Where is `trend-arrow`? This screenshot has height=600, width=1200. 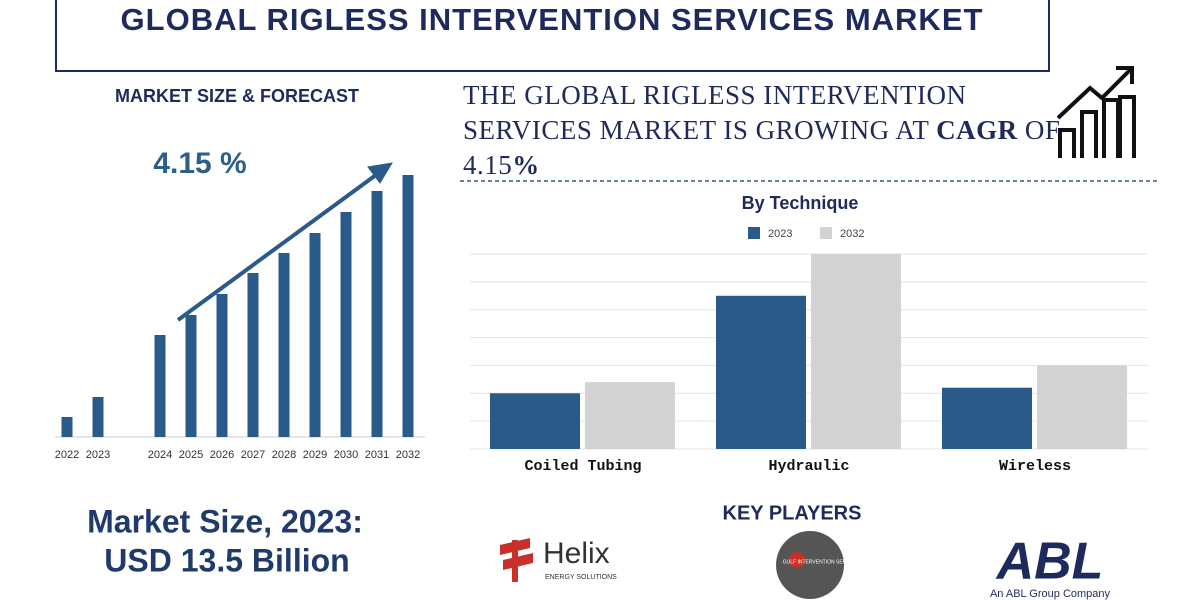
trend-arrow is located at coordinates (284, 242).